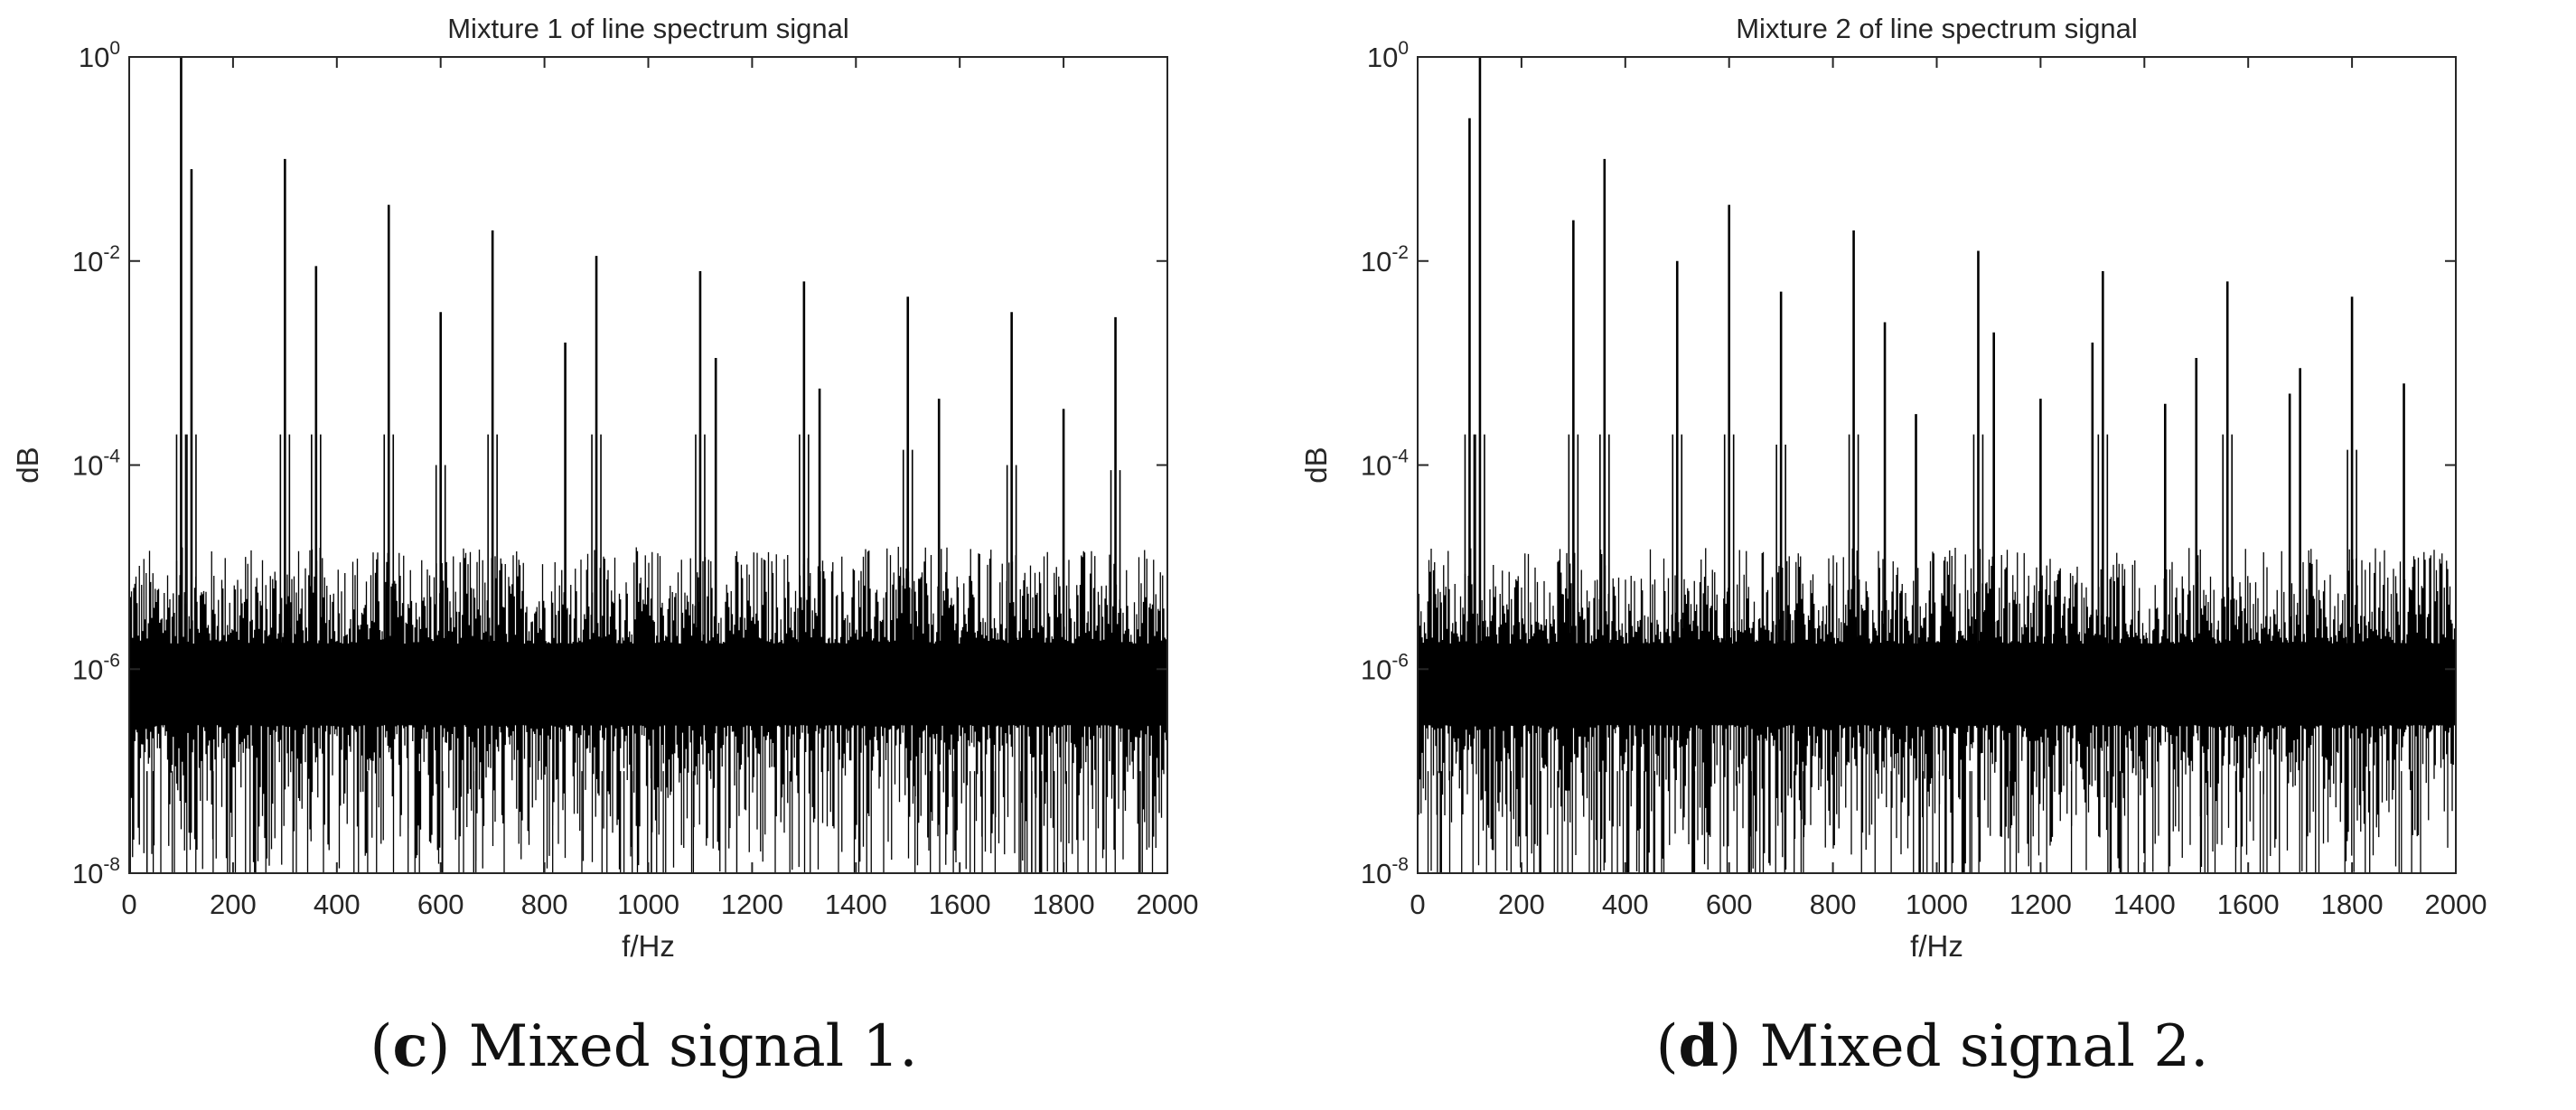 Image resolution: width=2576 pixels, height=1110 pixels. I want to click on caption-text: Mixed signal 1., so click(684, 1046).